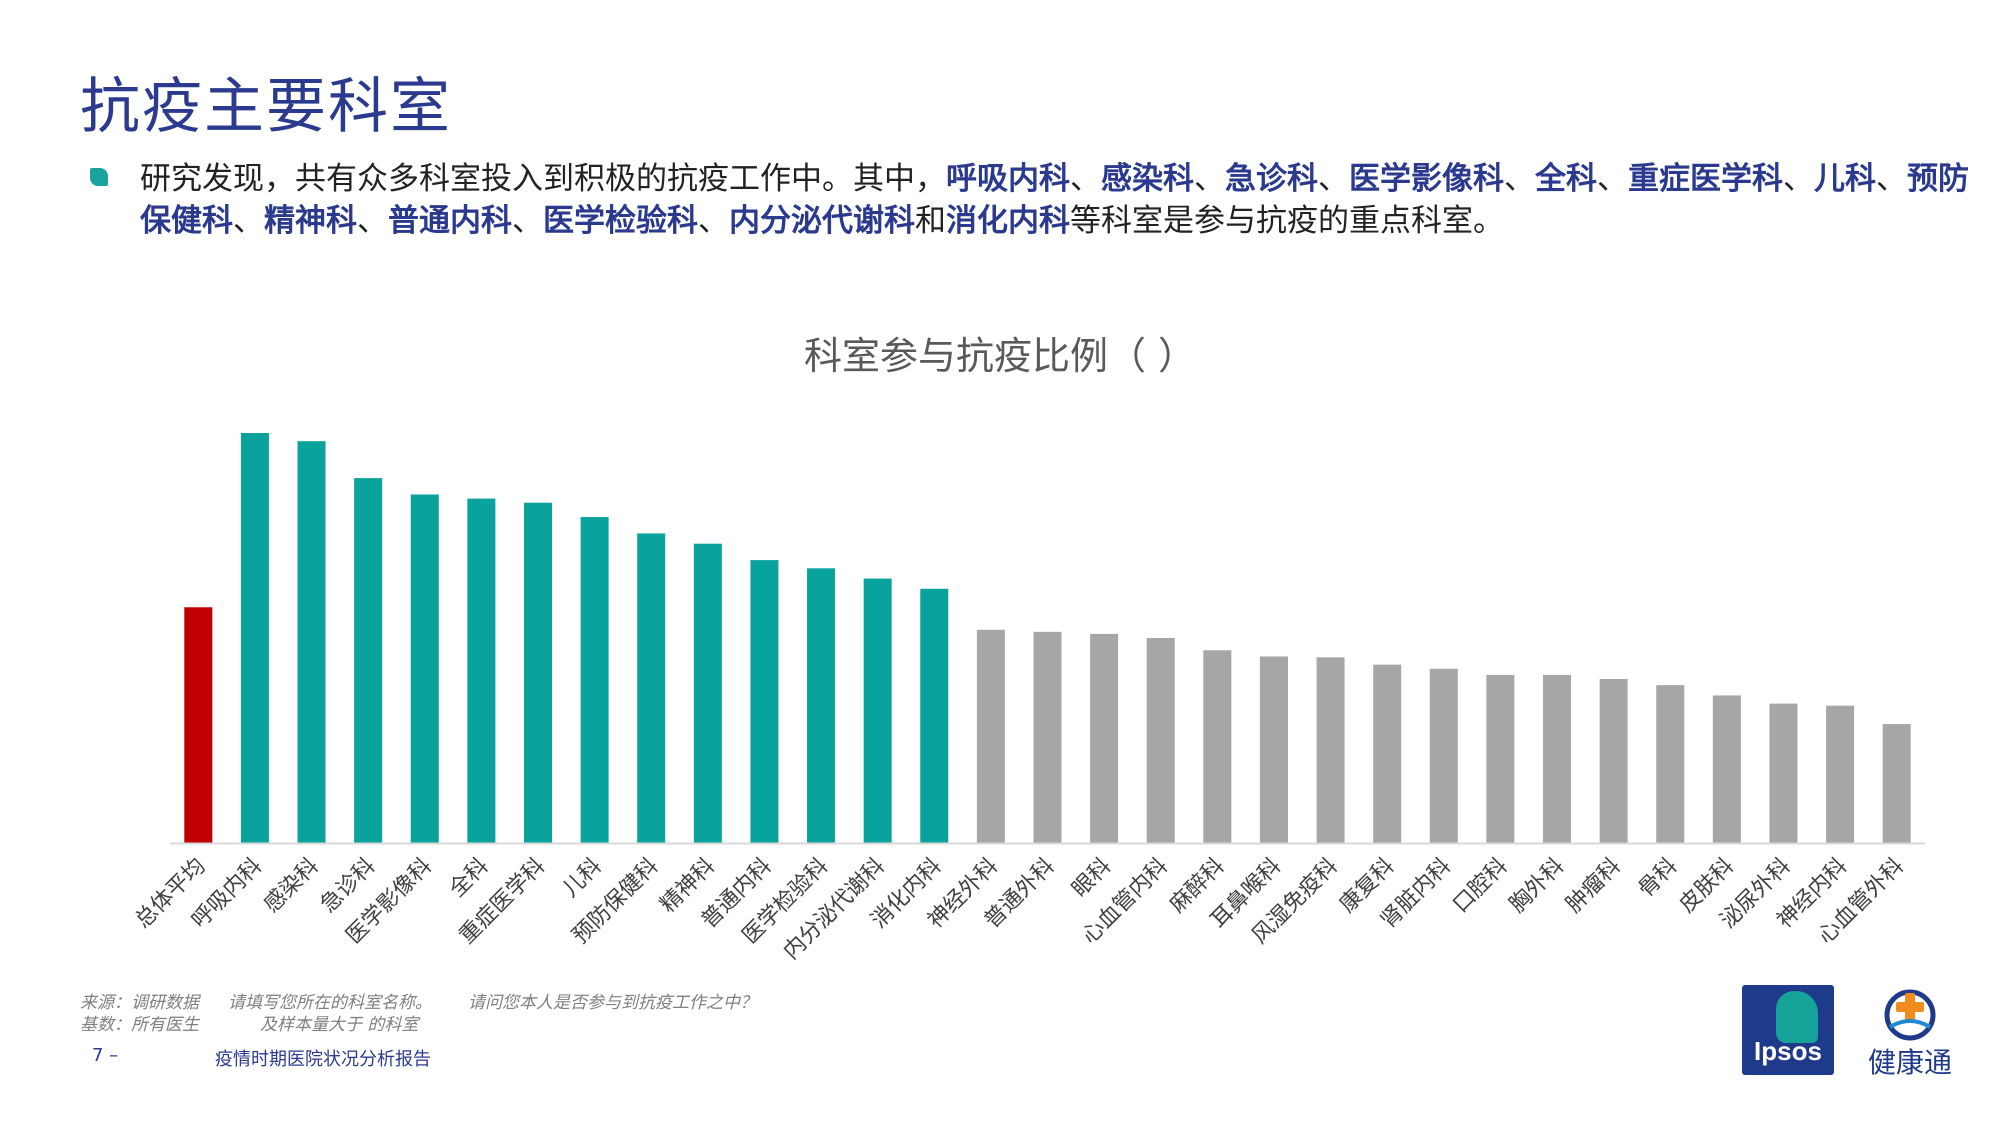  I want to click on bar-医学检验科, so click(821, 705).